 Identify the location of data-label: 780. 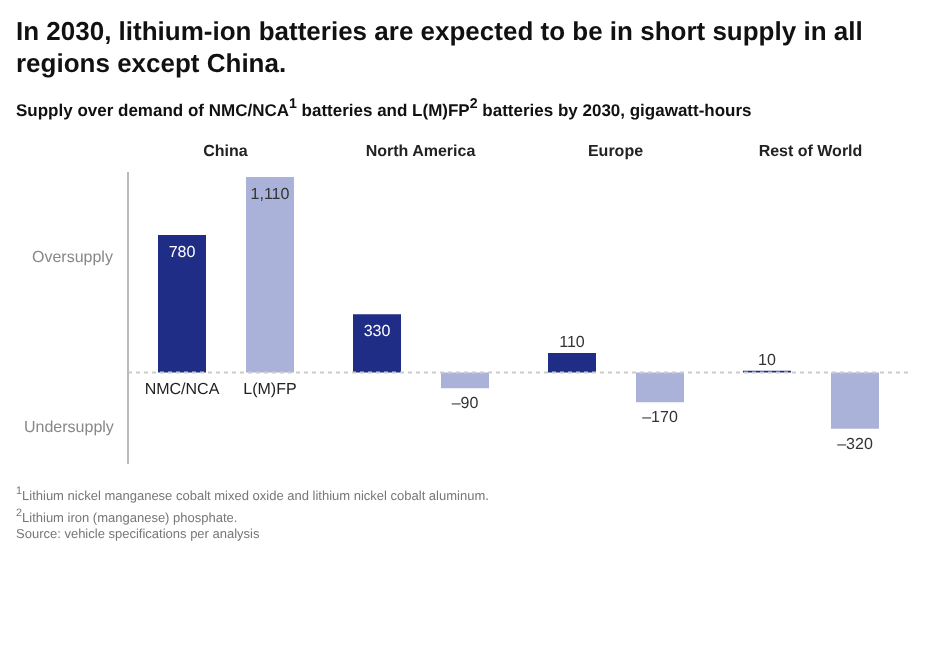
(182, 251).